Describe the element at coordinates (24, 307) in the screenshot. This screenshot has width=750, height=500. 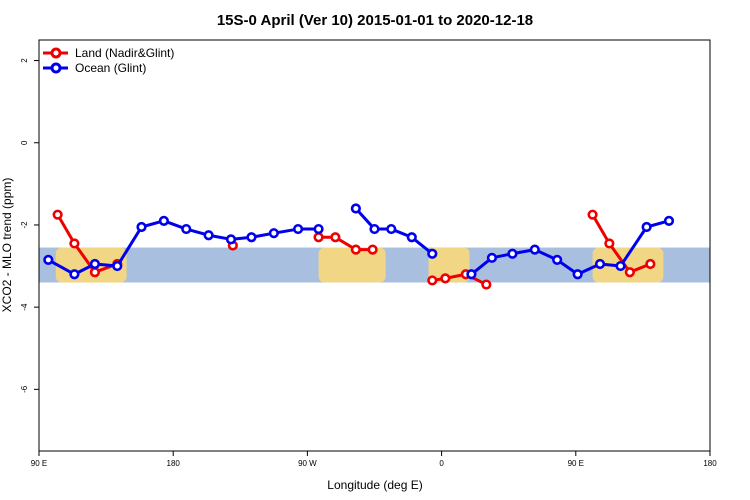
I see `y-tick-label: -4` at that location.